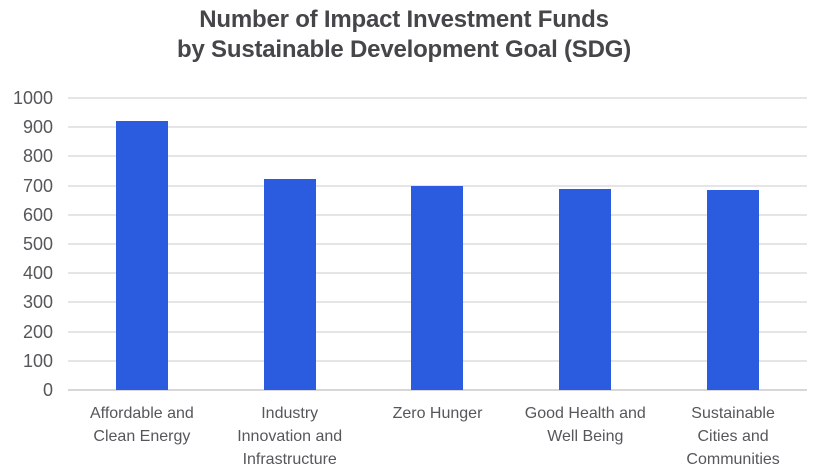  I want to click on bar-slot-industry-innovation-and-infrastructure, so click(290, 244).